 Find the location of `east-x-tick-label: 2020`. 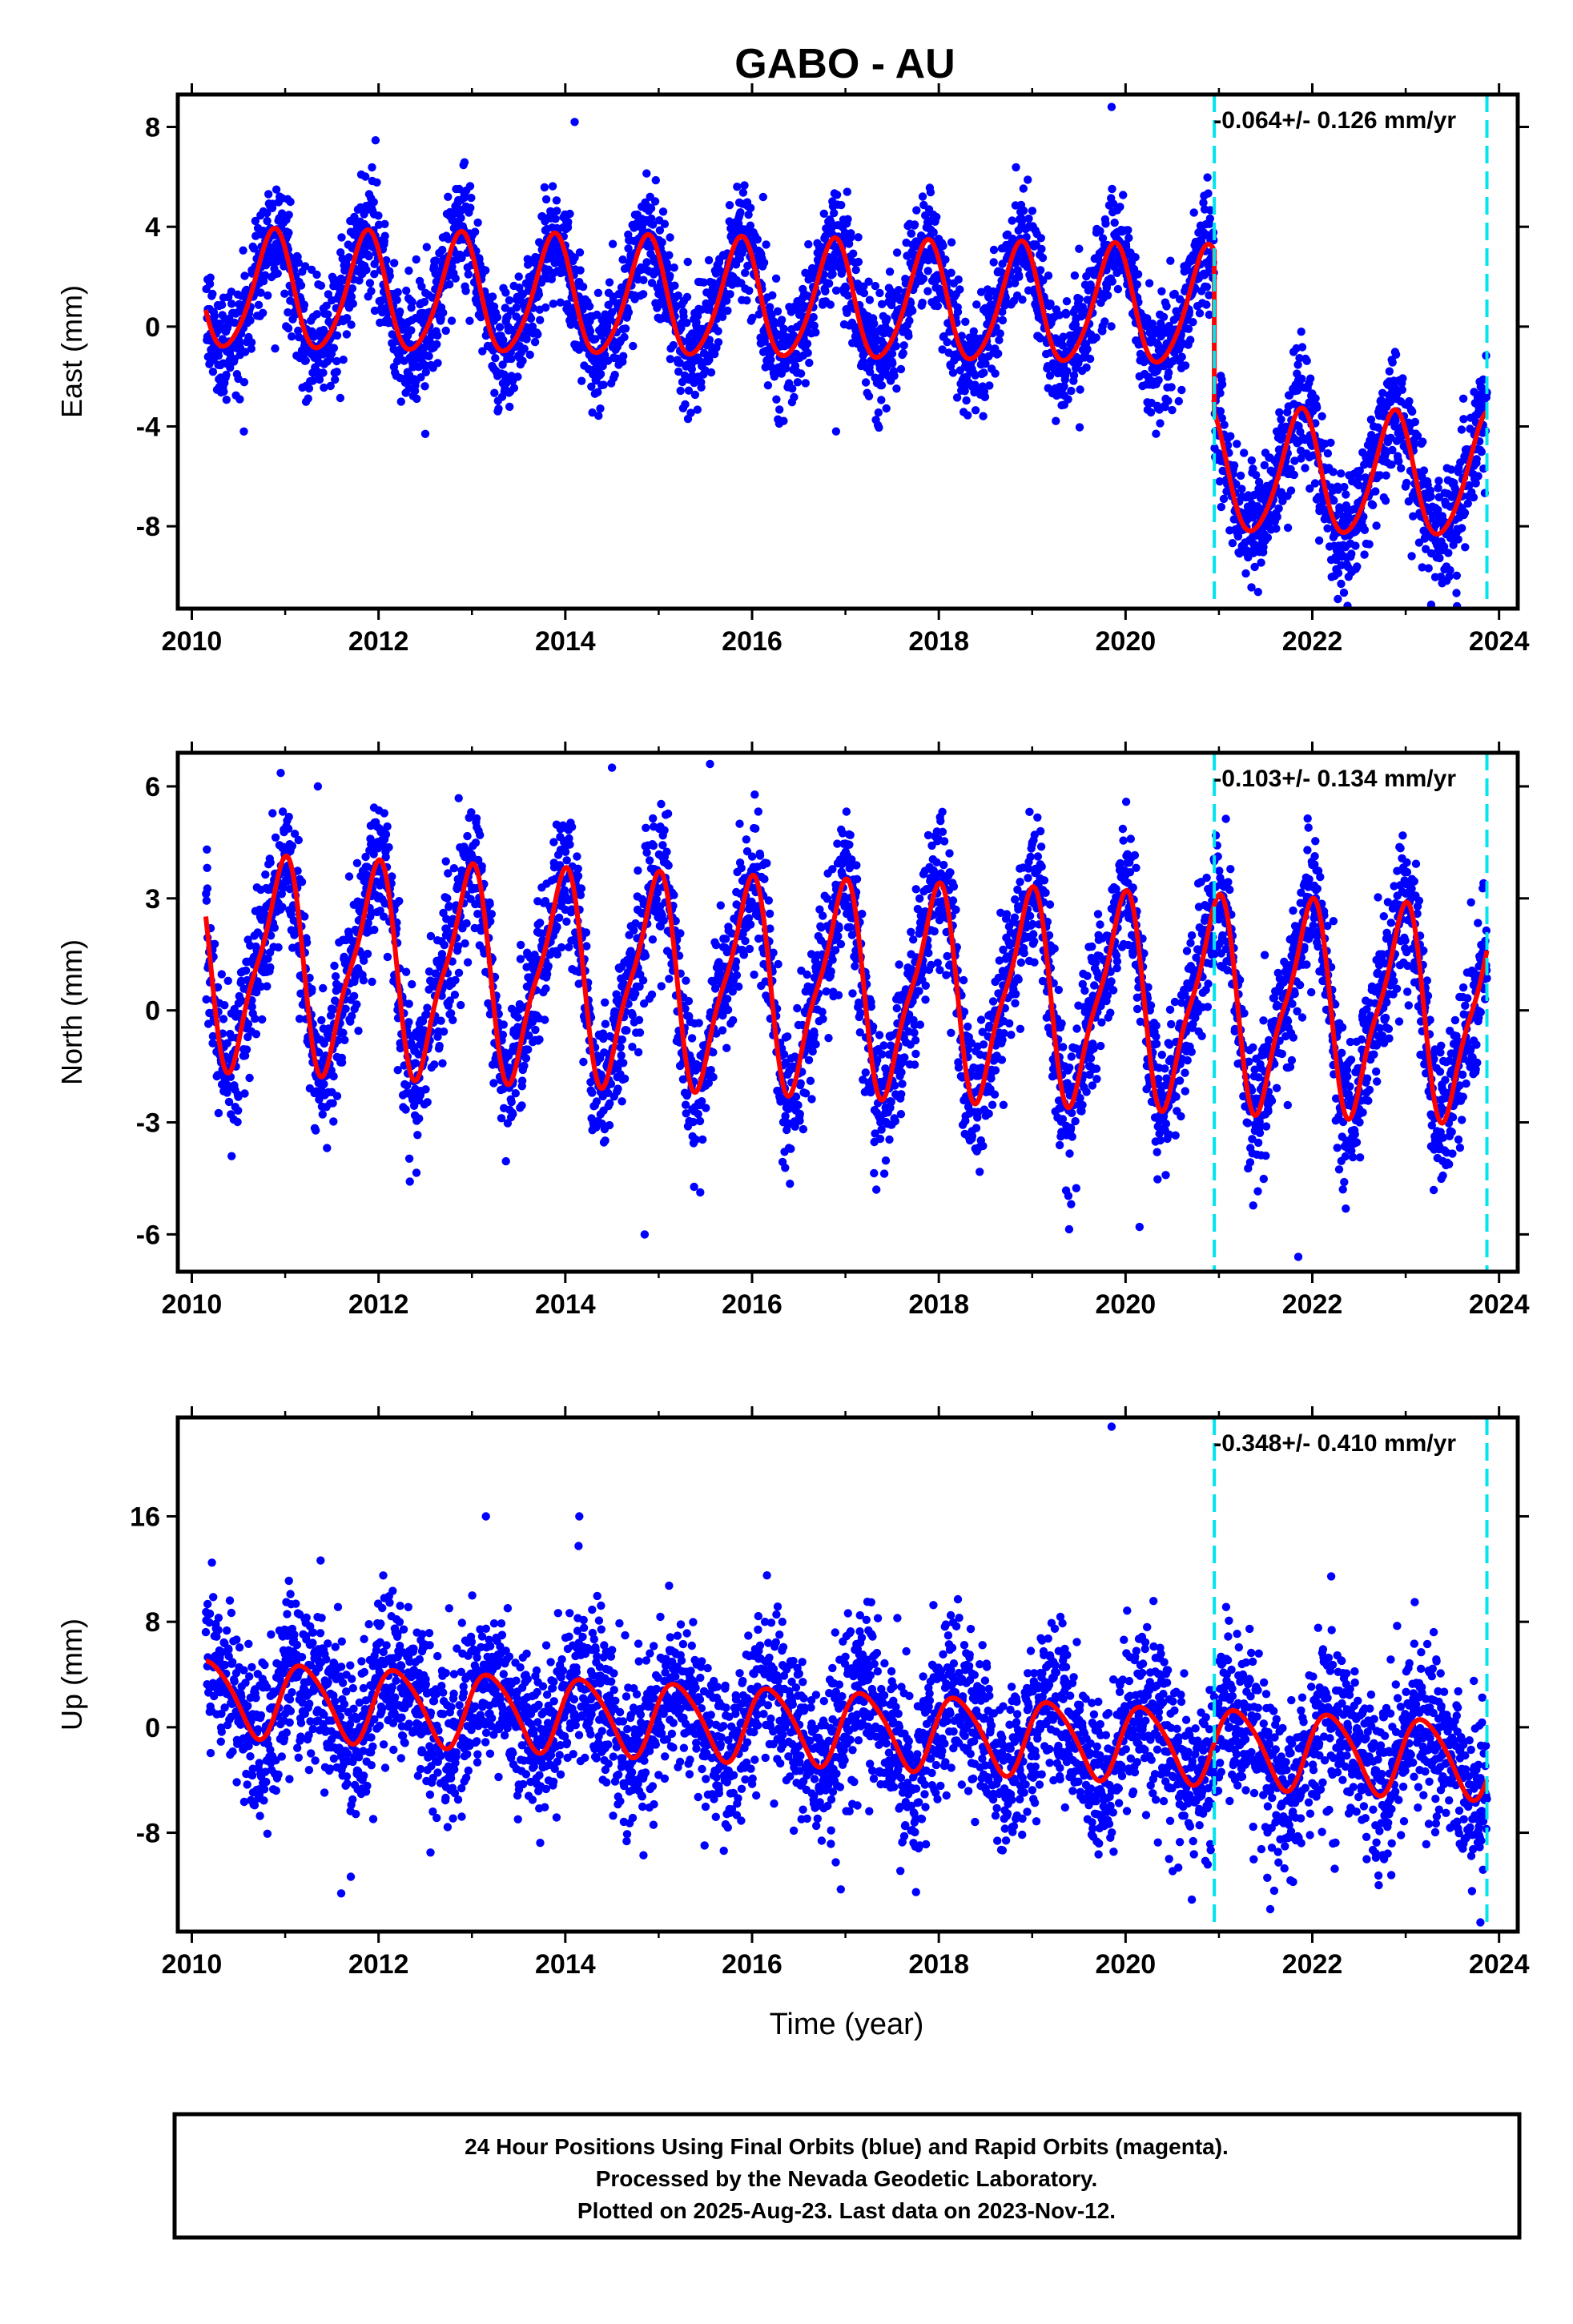

east-x-tick-label: 2020 is located at coordinates (1126, 641).